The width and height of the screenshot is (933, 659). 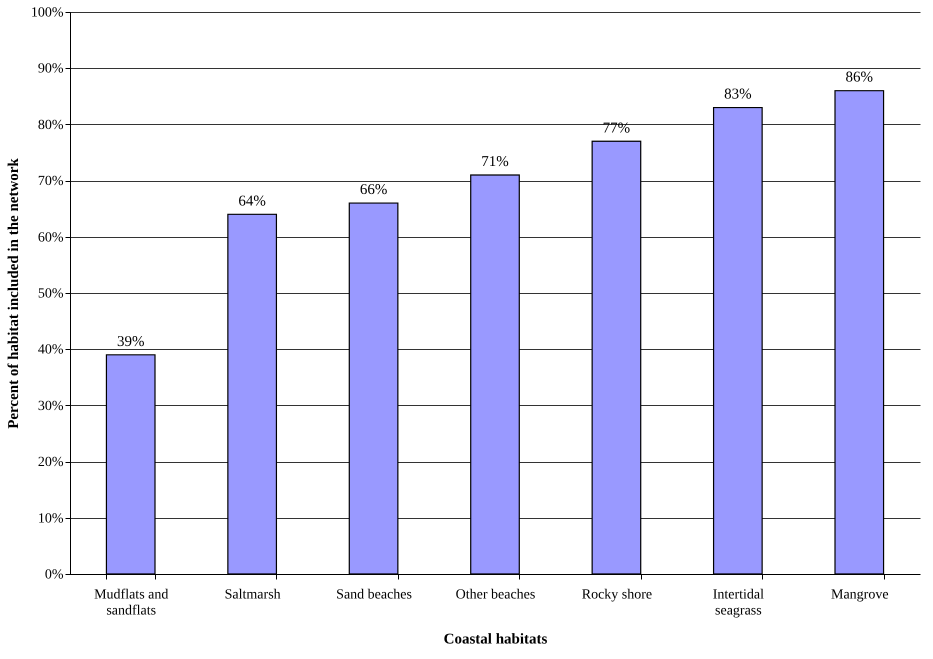 What do you see at coordinates (51, 294) in the screenshot?
I see `y-tick-label: 50%` at bounding box center [51, 294].